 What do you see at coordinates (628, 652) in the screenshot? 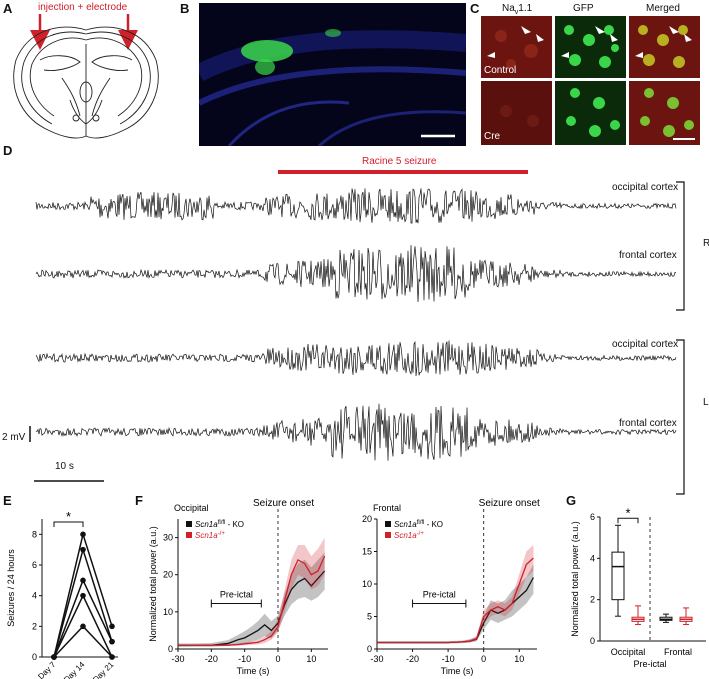
I see `g-group-label: Occipital` at bounding box center [628, 652].